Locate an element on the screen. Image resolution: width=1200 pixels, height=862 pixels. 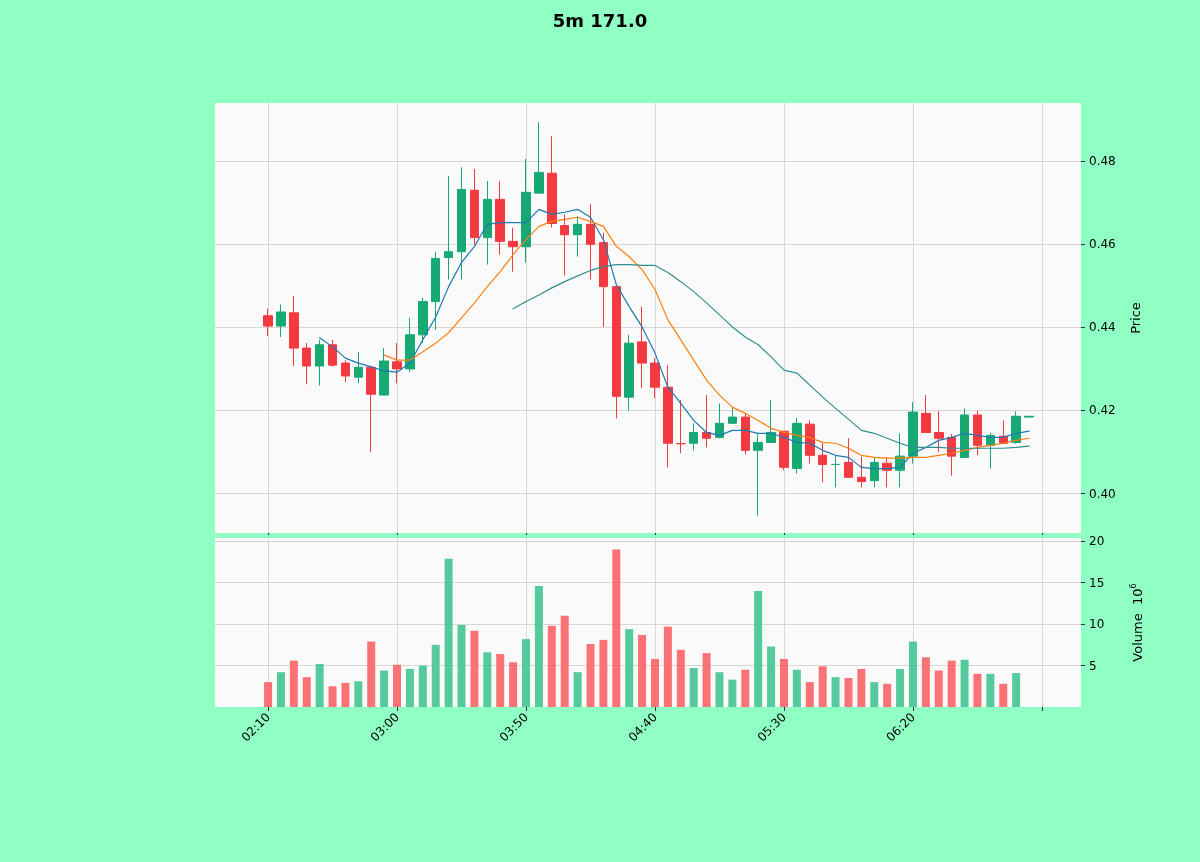
y-axis-title: Volume 106 is located at coordinates (1136, 622).